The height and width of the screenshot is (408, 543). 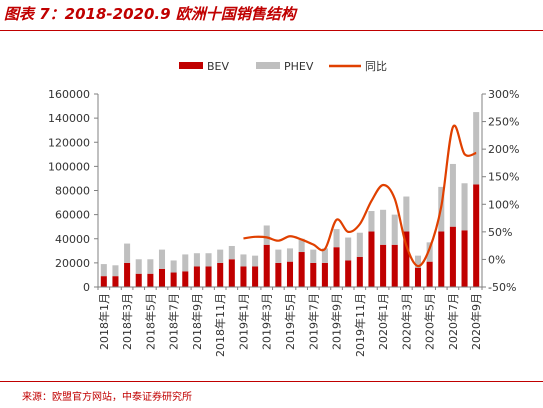 I want to click on right-tick-label: 250%, so click(x=503, y=122).